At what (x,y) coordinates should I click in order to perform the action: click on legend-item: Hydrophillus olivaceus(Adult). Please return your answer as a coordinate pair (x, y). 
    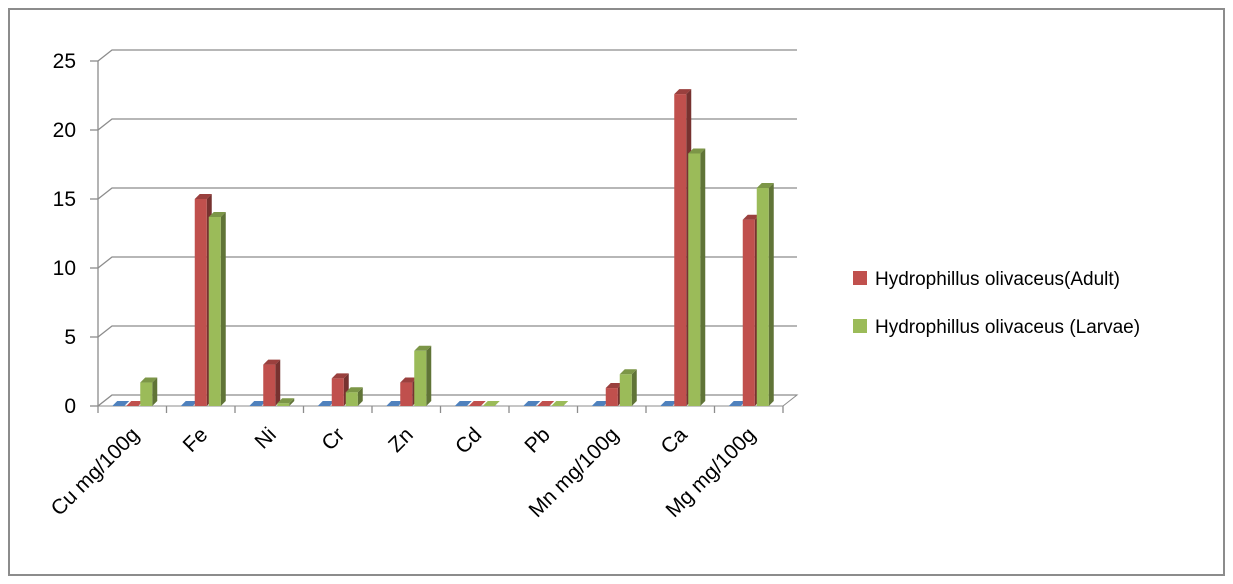
    Looking at the image, I should click on (986, 279).